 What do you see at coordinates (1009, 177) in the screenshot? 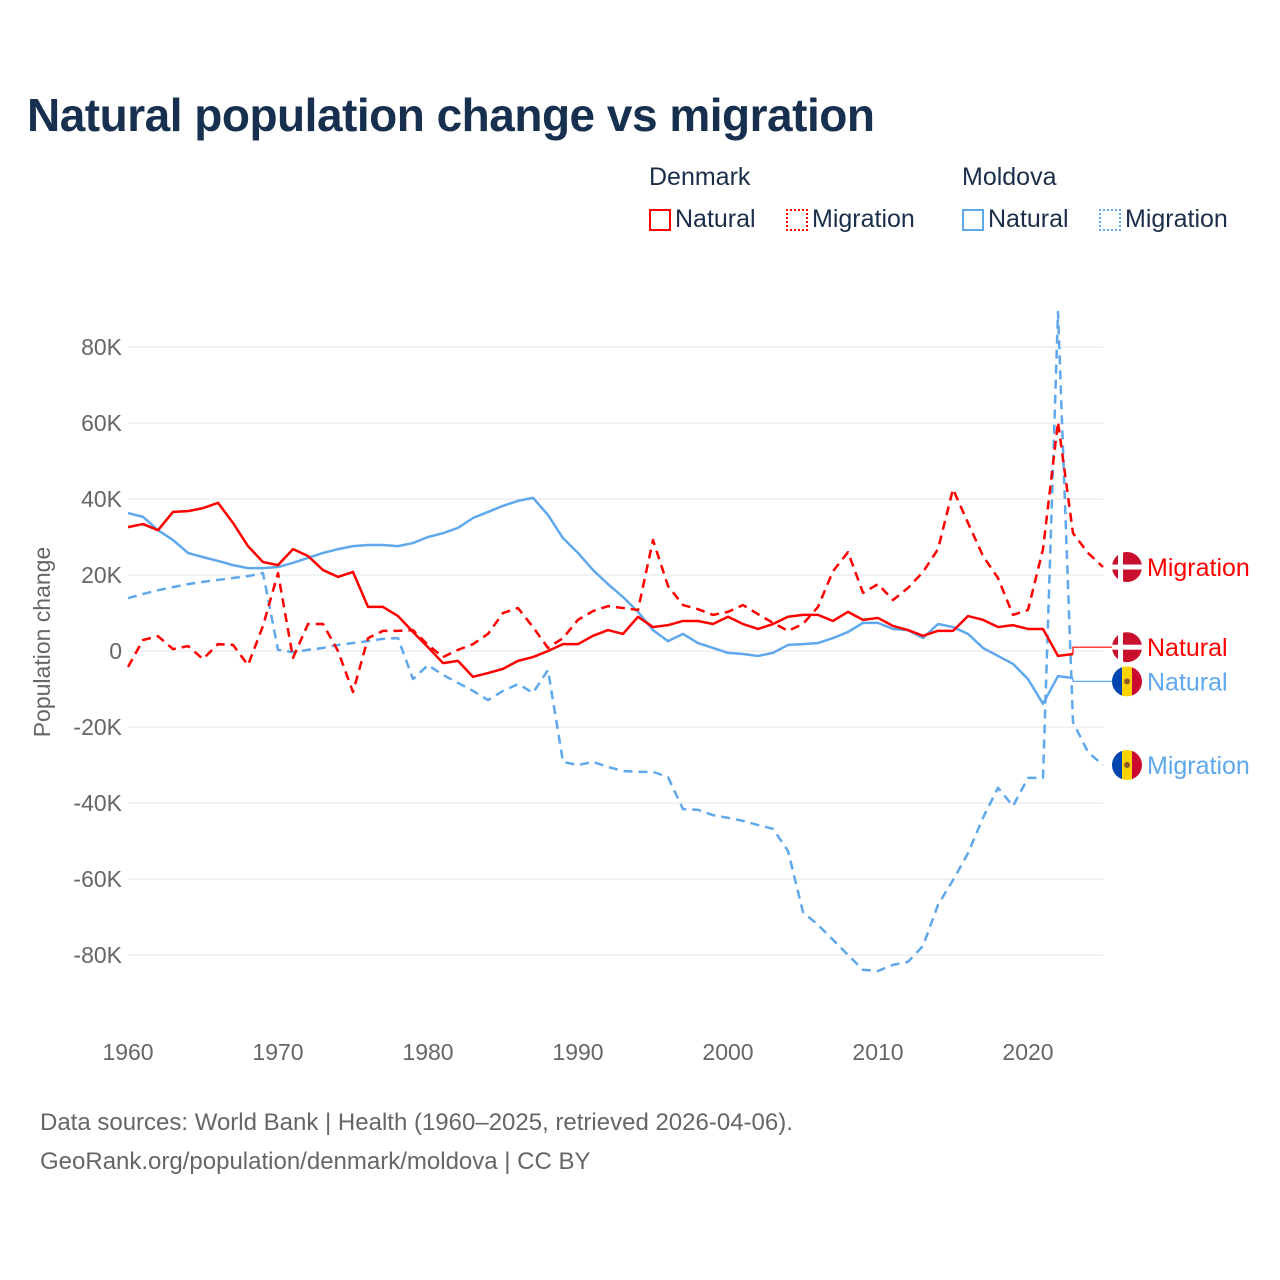
I see `legend-group-moldova: Moldova` at bounding box center [1009, 177].